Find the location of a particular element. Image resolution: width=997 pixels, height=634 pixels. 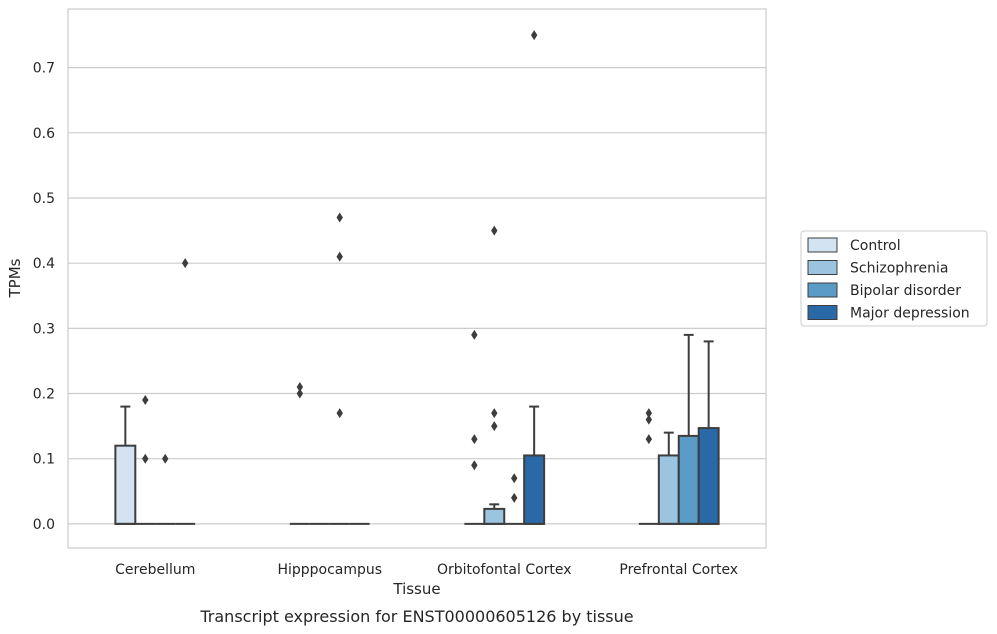

y-tick-label: 0.7 is located at coordinates (44, 69).